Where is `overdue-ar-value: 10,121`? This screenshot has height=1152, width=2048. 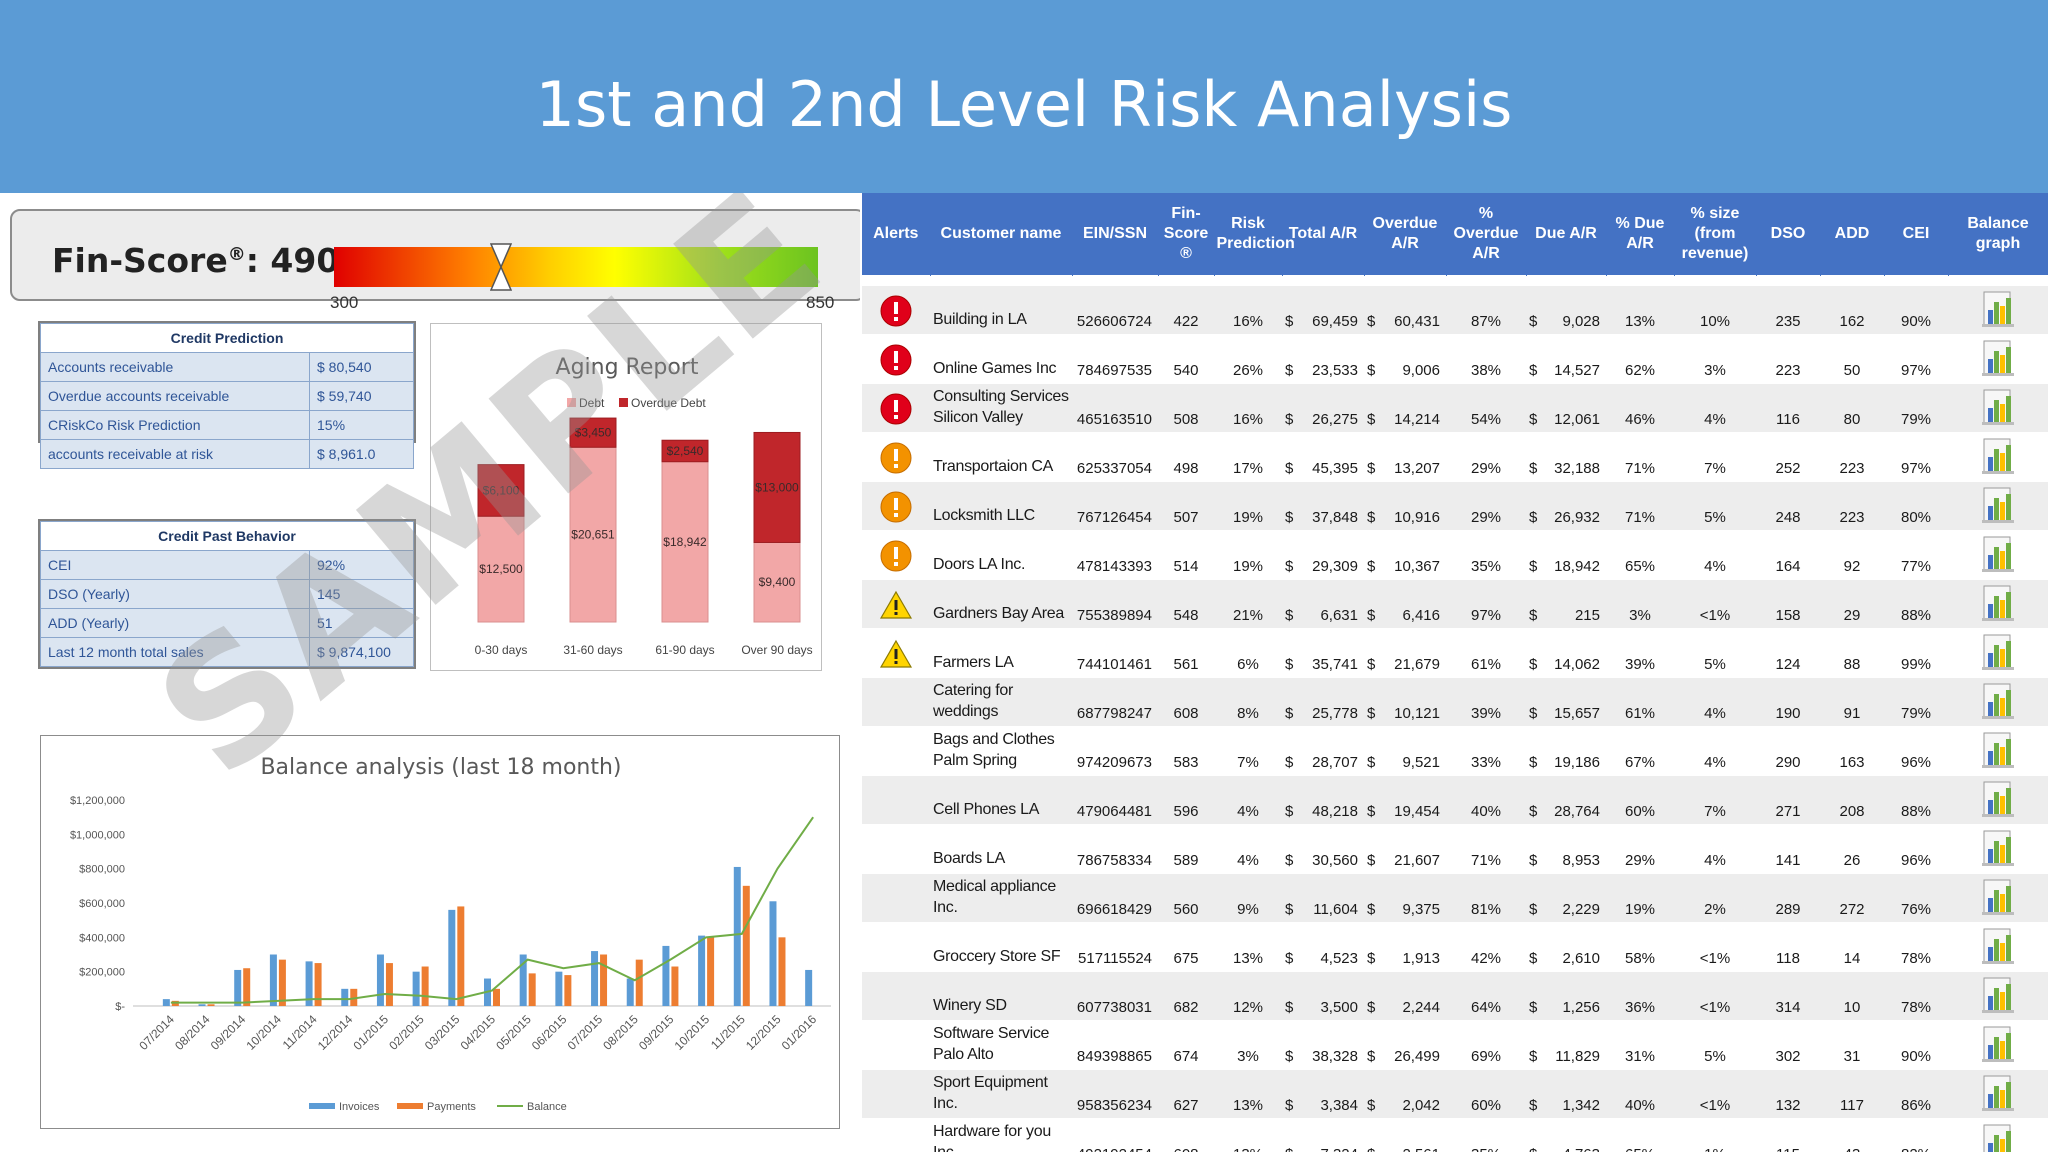 overdue-ar-value: 10,121 is located at coordinates (1417, 713).